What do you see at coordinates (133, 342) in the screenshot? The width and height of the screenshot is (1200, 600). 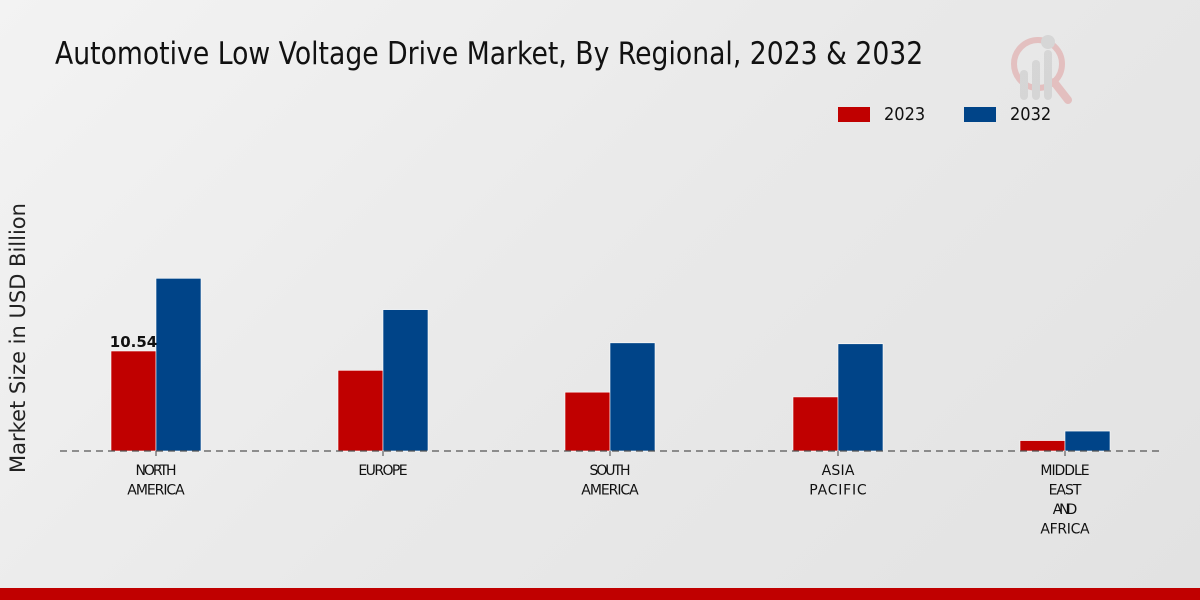 I see `data-label-0: 10.54` at bounding box center [133, 342].